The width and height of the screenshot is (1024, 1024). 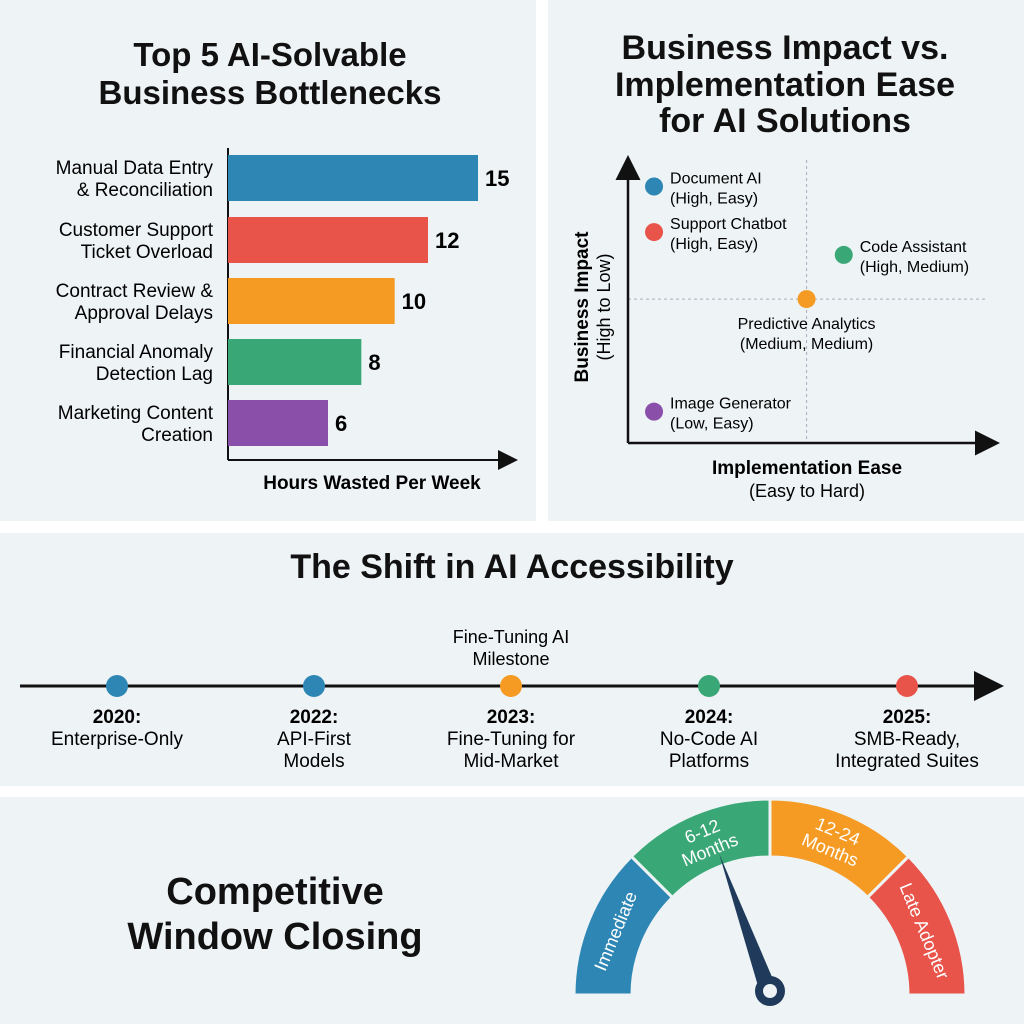 I want to click on bar-category-label: & Reconciliation, so click(x=145, y=190).